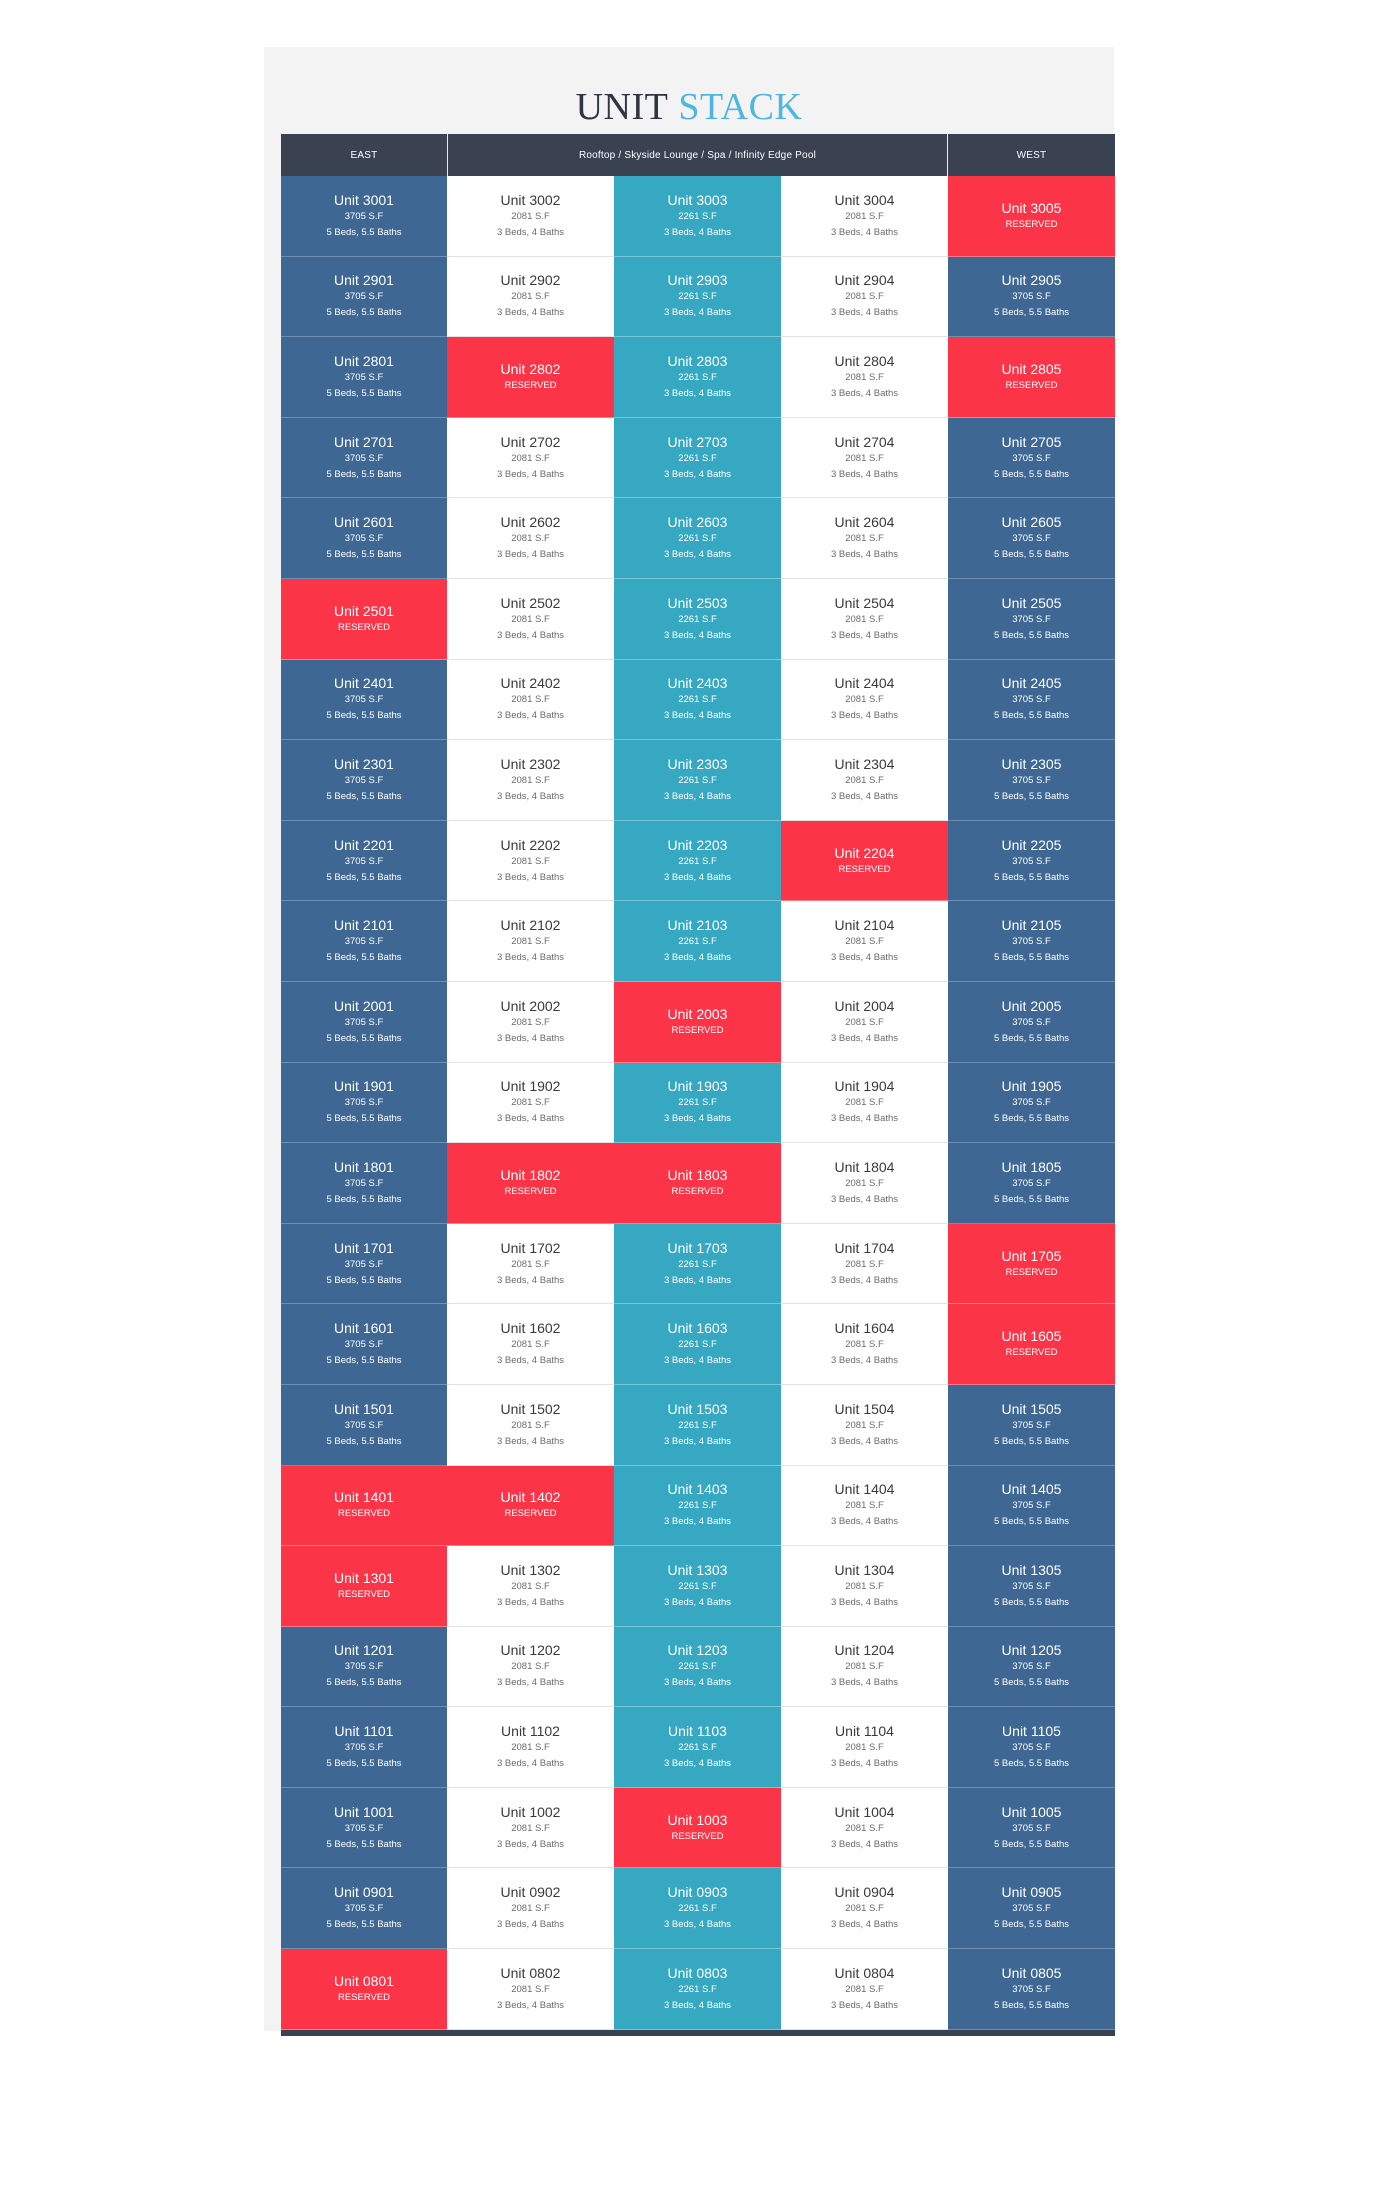 Image resolution: width=1375 pixels, height=2200 pixels. What do you see at coordinates (1031, 700) in the screenshot?
I see `unit-cell: Unit 2405 3705 S.F 5 Beds, 5.5 Baths` at bounding box center [1031, 700].